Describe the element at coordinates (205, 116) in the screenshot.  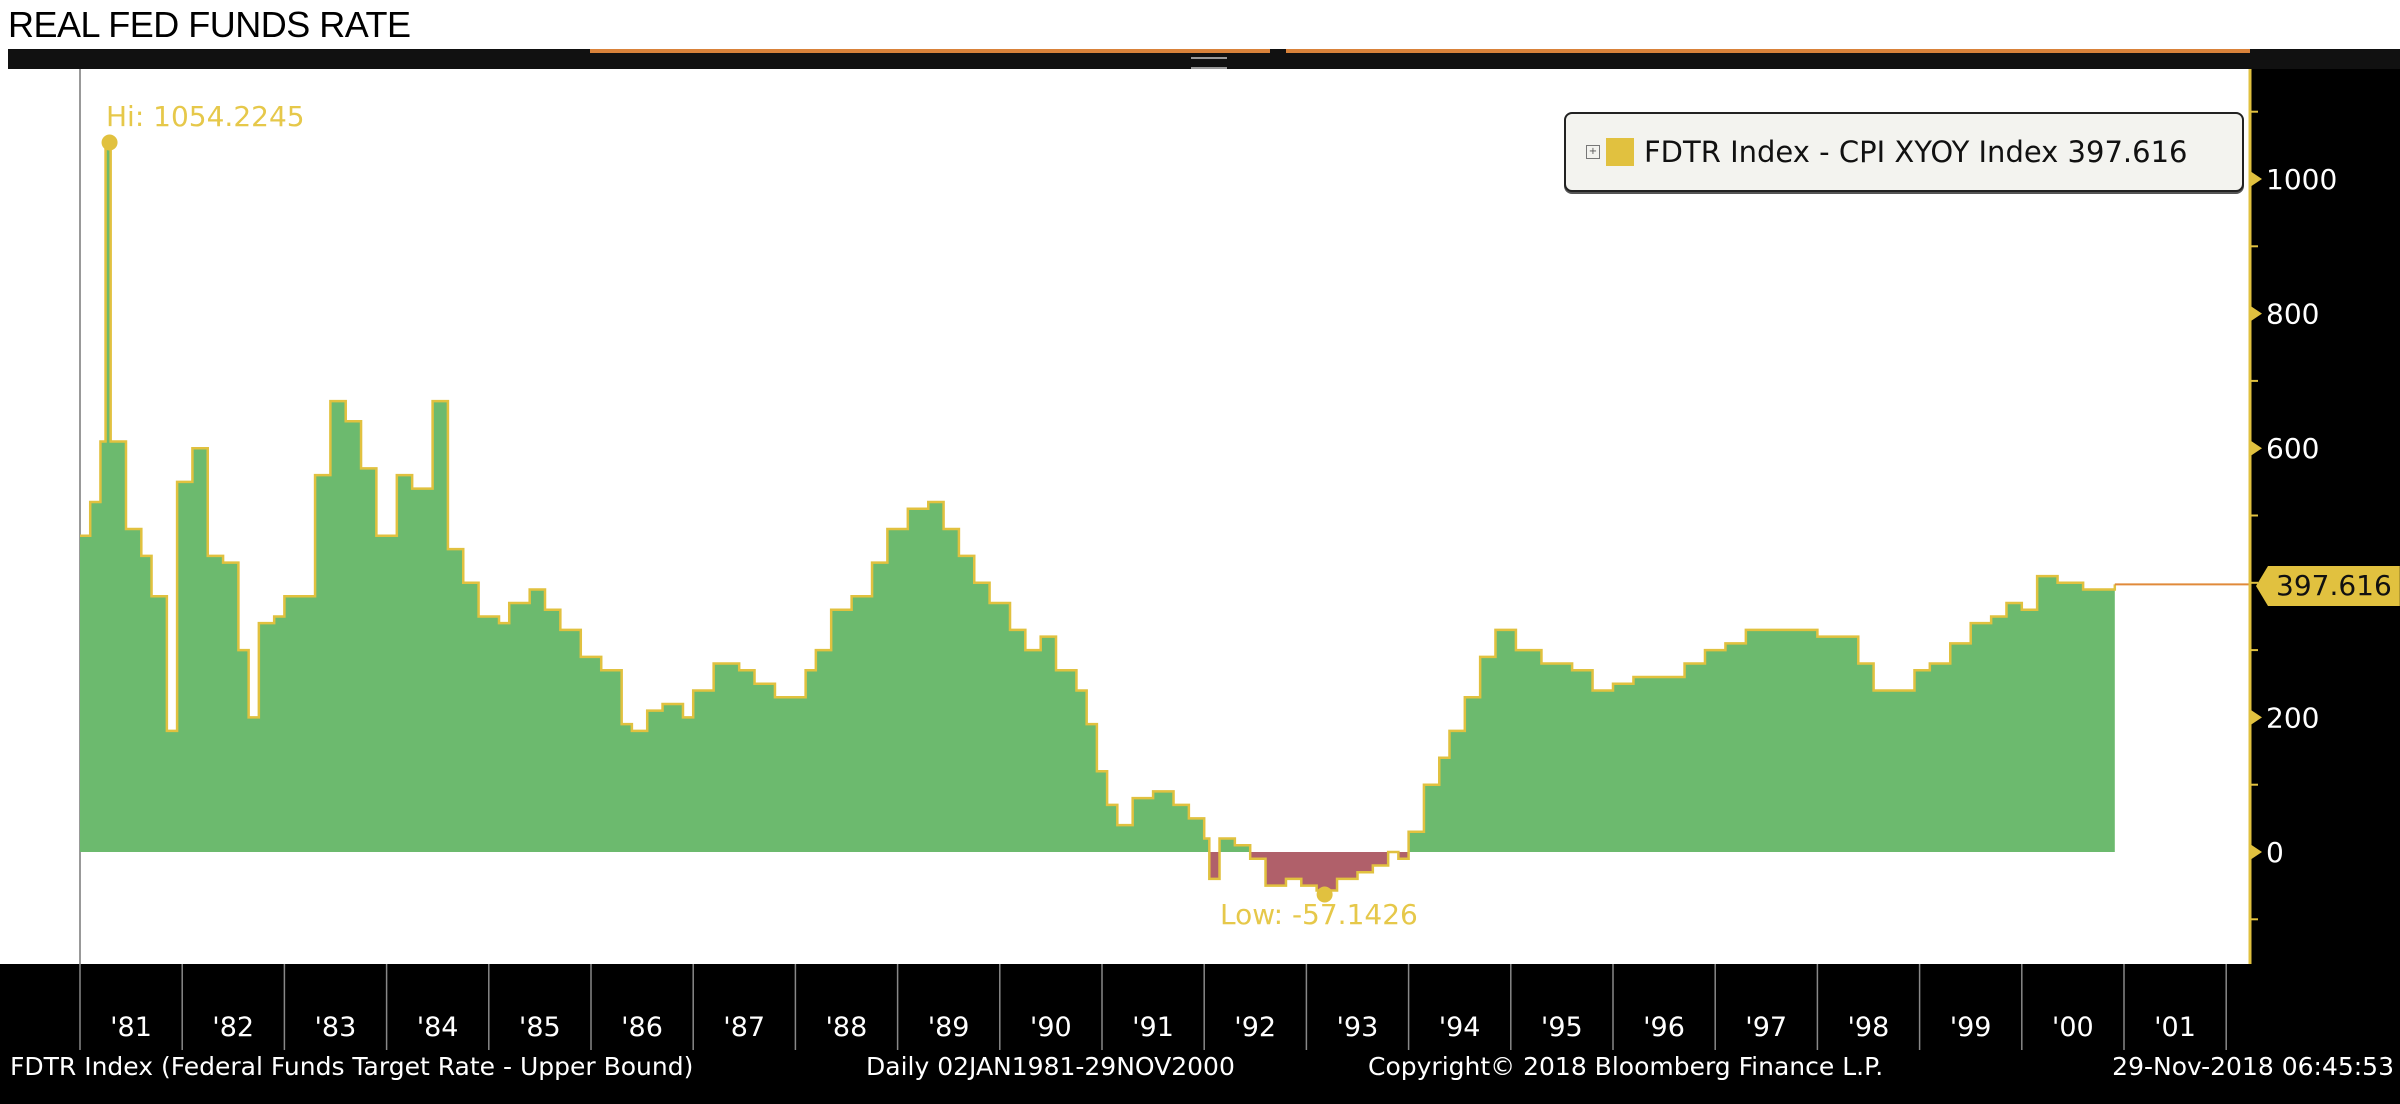
I see `high-annotation: Hi: 1054.2245` at that location.